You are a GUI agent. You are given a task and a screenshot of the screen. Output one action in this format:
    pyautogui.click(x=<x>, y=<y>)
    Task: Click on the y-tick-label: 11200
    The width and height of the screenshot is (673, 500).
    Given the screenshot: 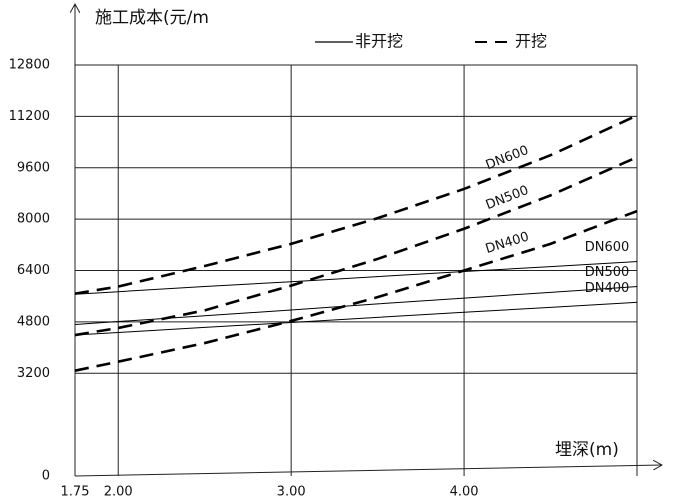 What is the action you would take?
    pyautogui.click(x=29, y=116)
    